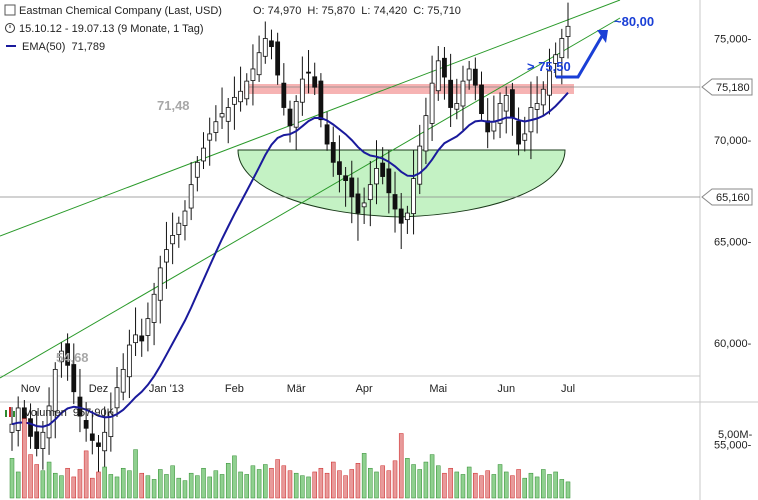 This screenshot has height=500, width=758. Describe the element at coordinates (234, 389) in the screenshot. I see `time-tick-label: Feb` at that location.